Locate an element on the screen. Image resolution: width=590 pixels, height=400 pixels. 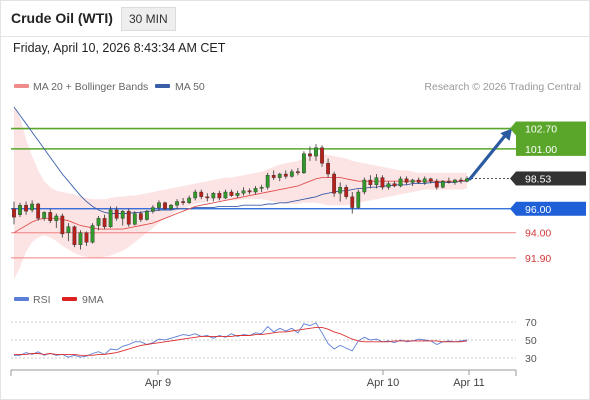
rsi-legend-swatch is located at coordinates (21, 299).